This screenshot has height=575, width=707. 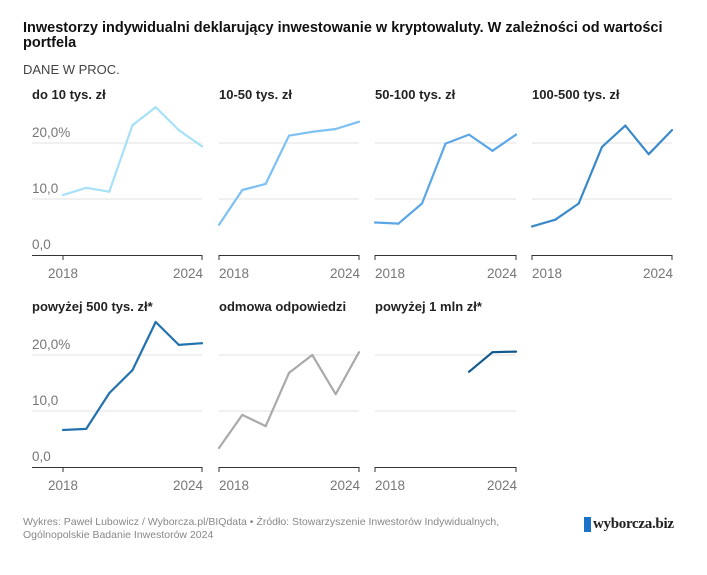 I want to click on panel-title: 100-500 tys. zł, so click(x=576, y=94).